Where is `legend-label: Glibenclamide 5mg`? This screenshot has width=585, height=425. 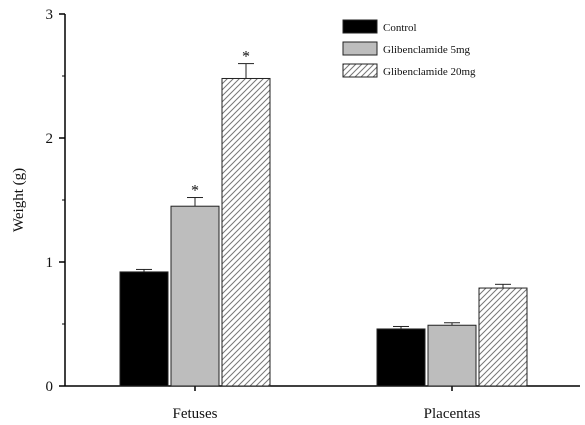 legend-label: Glibenclamide 5mg is located at coordinates (427, 50).